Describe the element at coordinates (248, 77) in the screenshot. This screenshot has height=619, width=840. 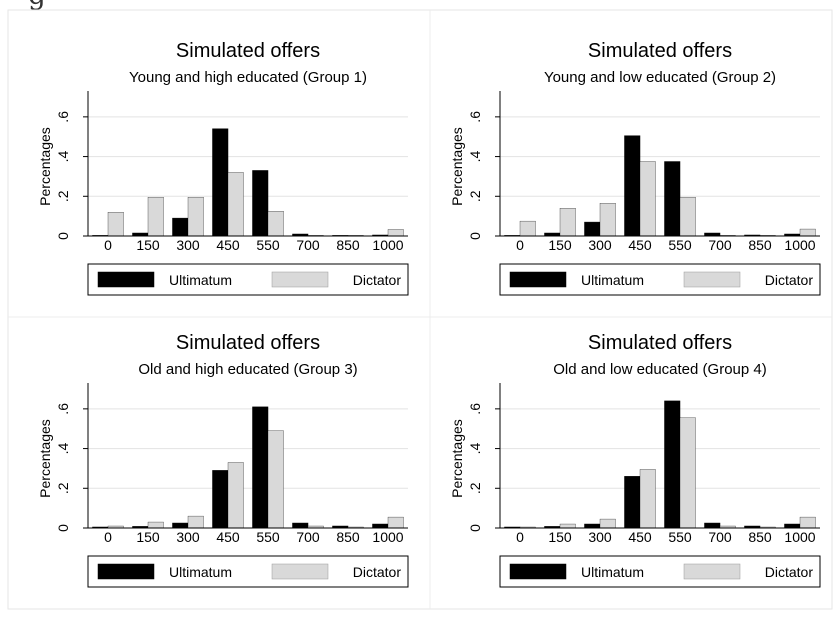
I see `chart-subtitle: Young and high educated (Group 1)` at that location.